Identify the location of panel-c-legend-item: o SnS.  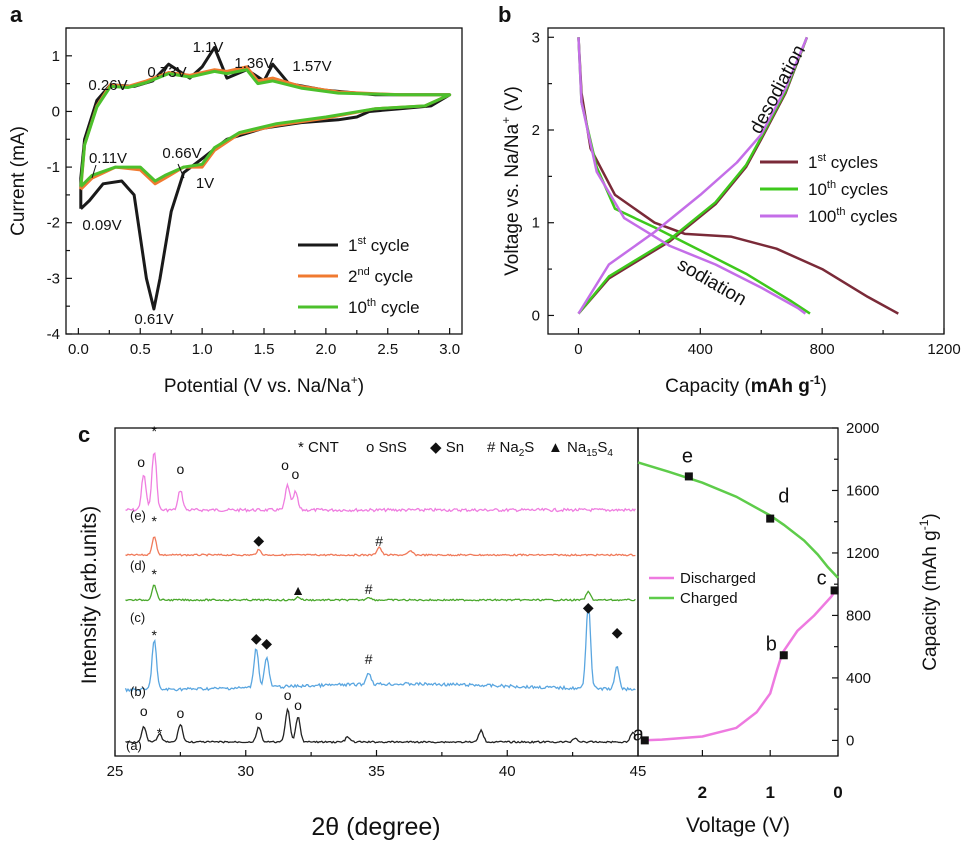
(386, 447).